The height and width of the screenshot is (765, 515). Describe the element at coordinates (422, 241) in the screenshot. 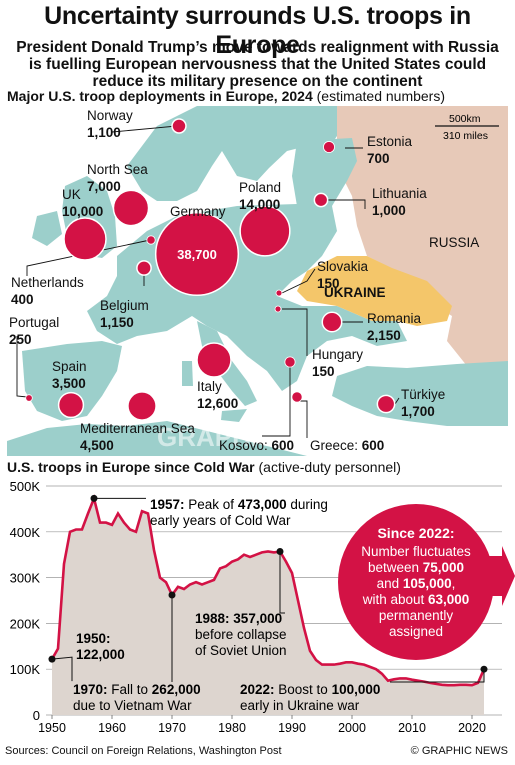

I see `russia-region` at that location.